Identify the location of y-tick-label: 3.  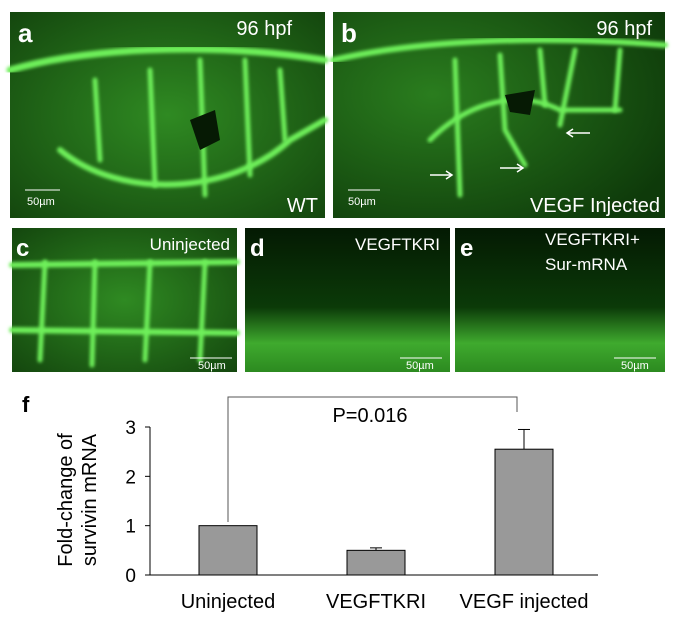
(130, 428).